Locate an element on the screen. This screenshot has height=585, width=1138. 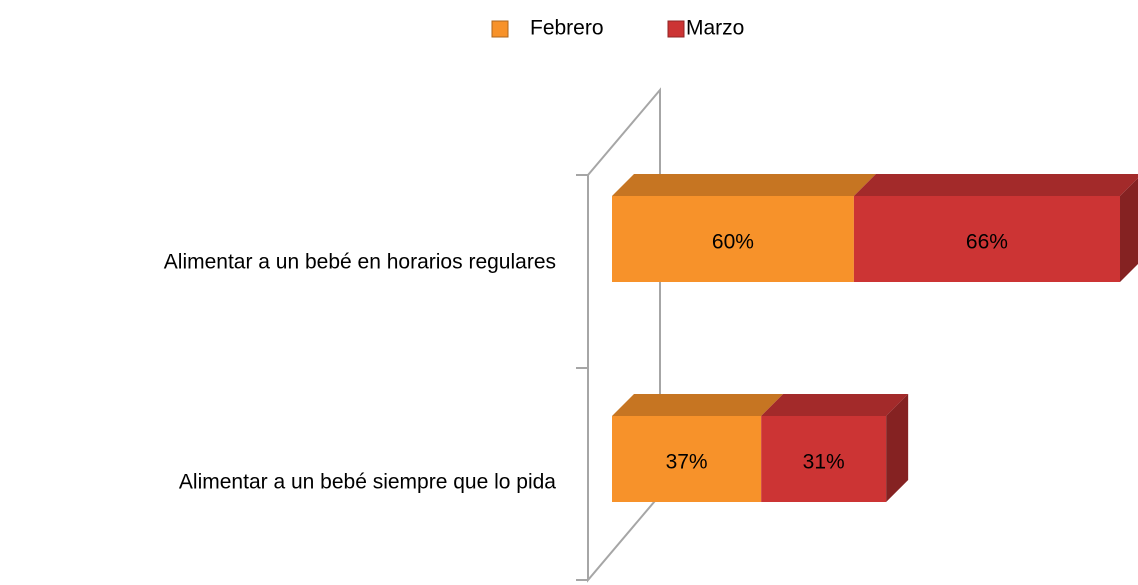
value-label: 60% is located at coordinates (733, 242).